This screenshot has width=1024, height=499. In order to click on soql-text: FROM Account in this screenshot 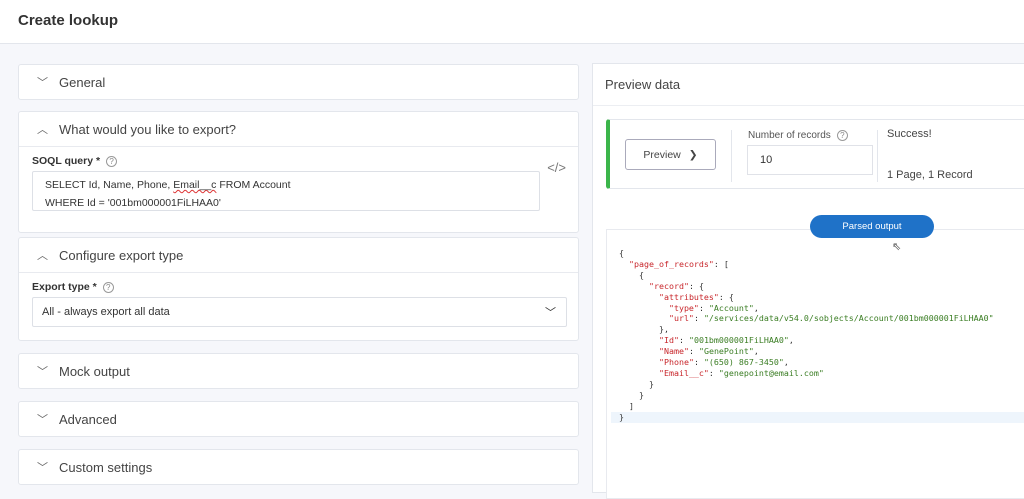, I will do `click(253, 185)`.